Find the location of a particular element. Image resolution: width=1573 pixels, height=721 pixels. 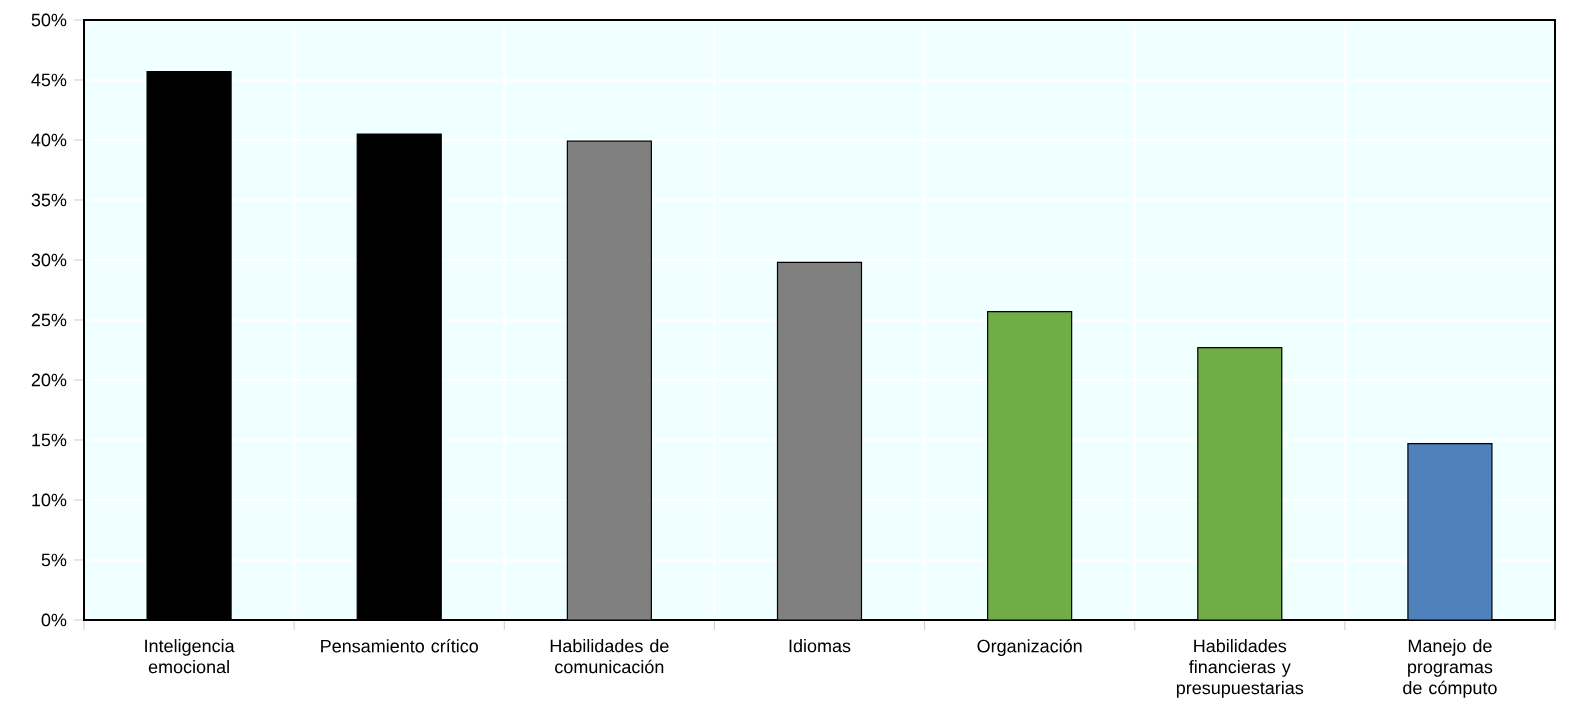

x-tick-label: Organización is located at coordinates (1029, 648).